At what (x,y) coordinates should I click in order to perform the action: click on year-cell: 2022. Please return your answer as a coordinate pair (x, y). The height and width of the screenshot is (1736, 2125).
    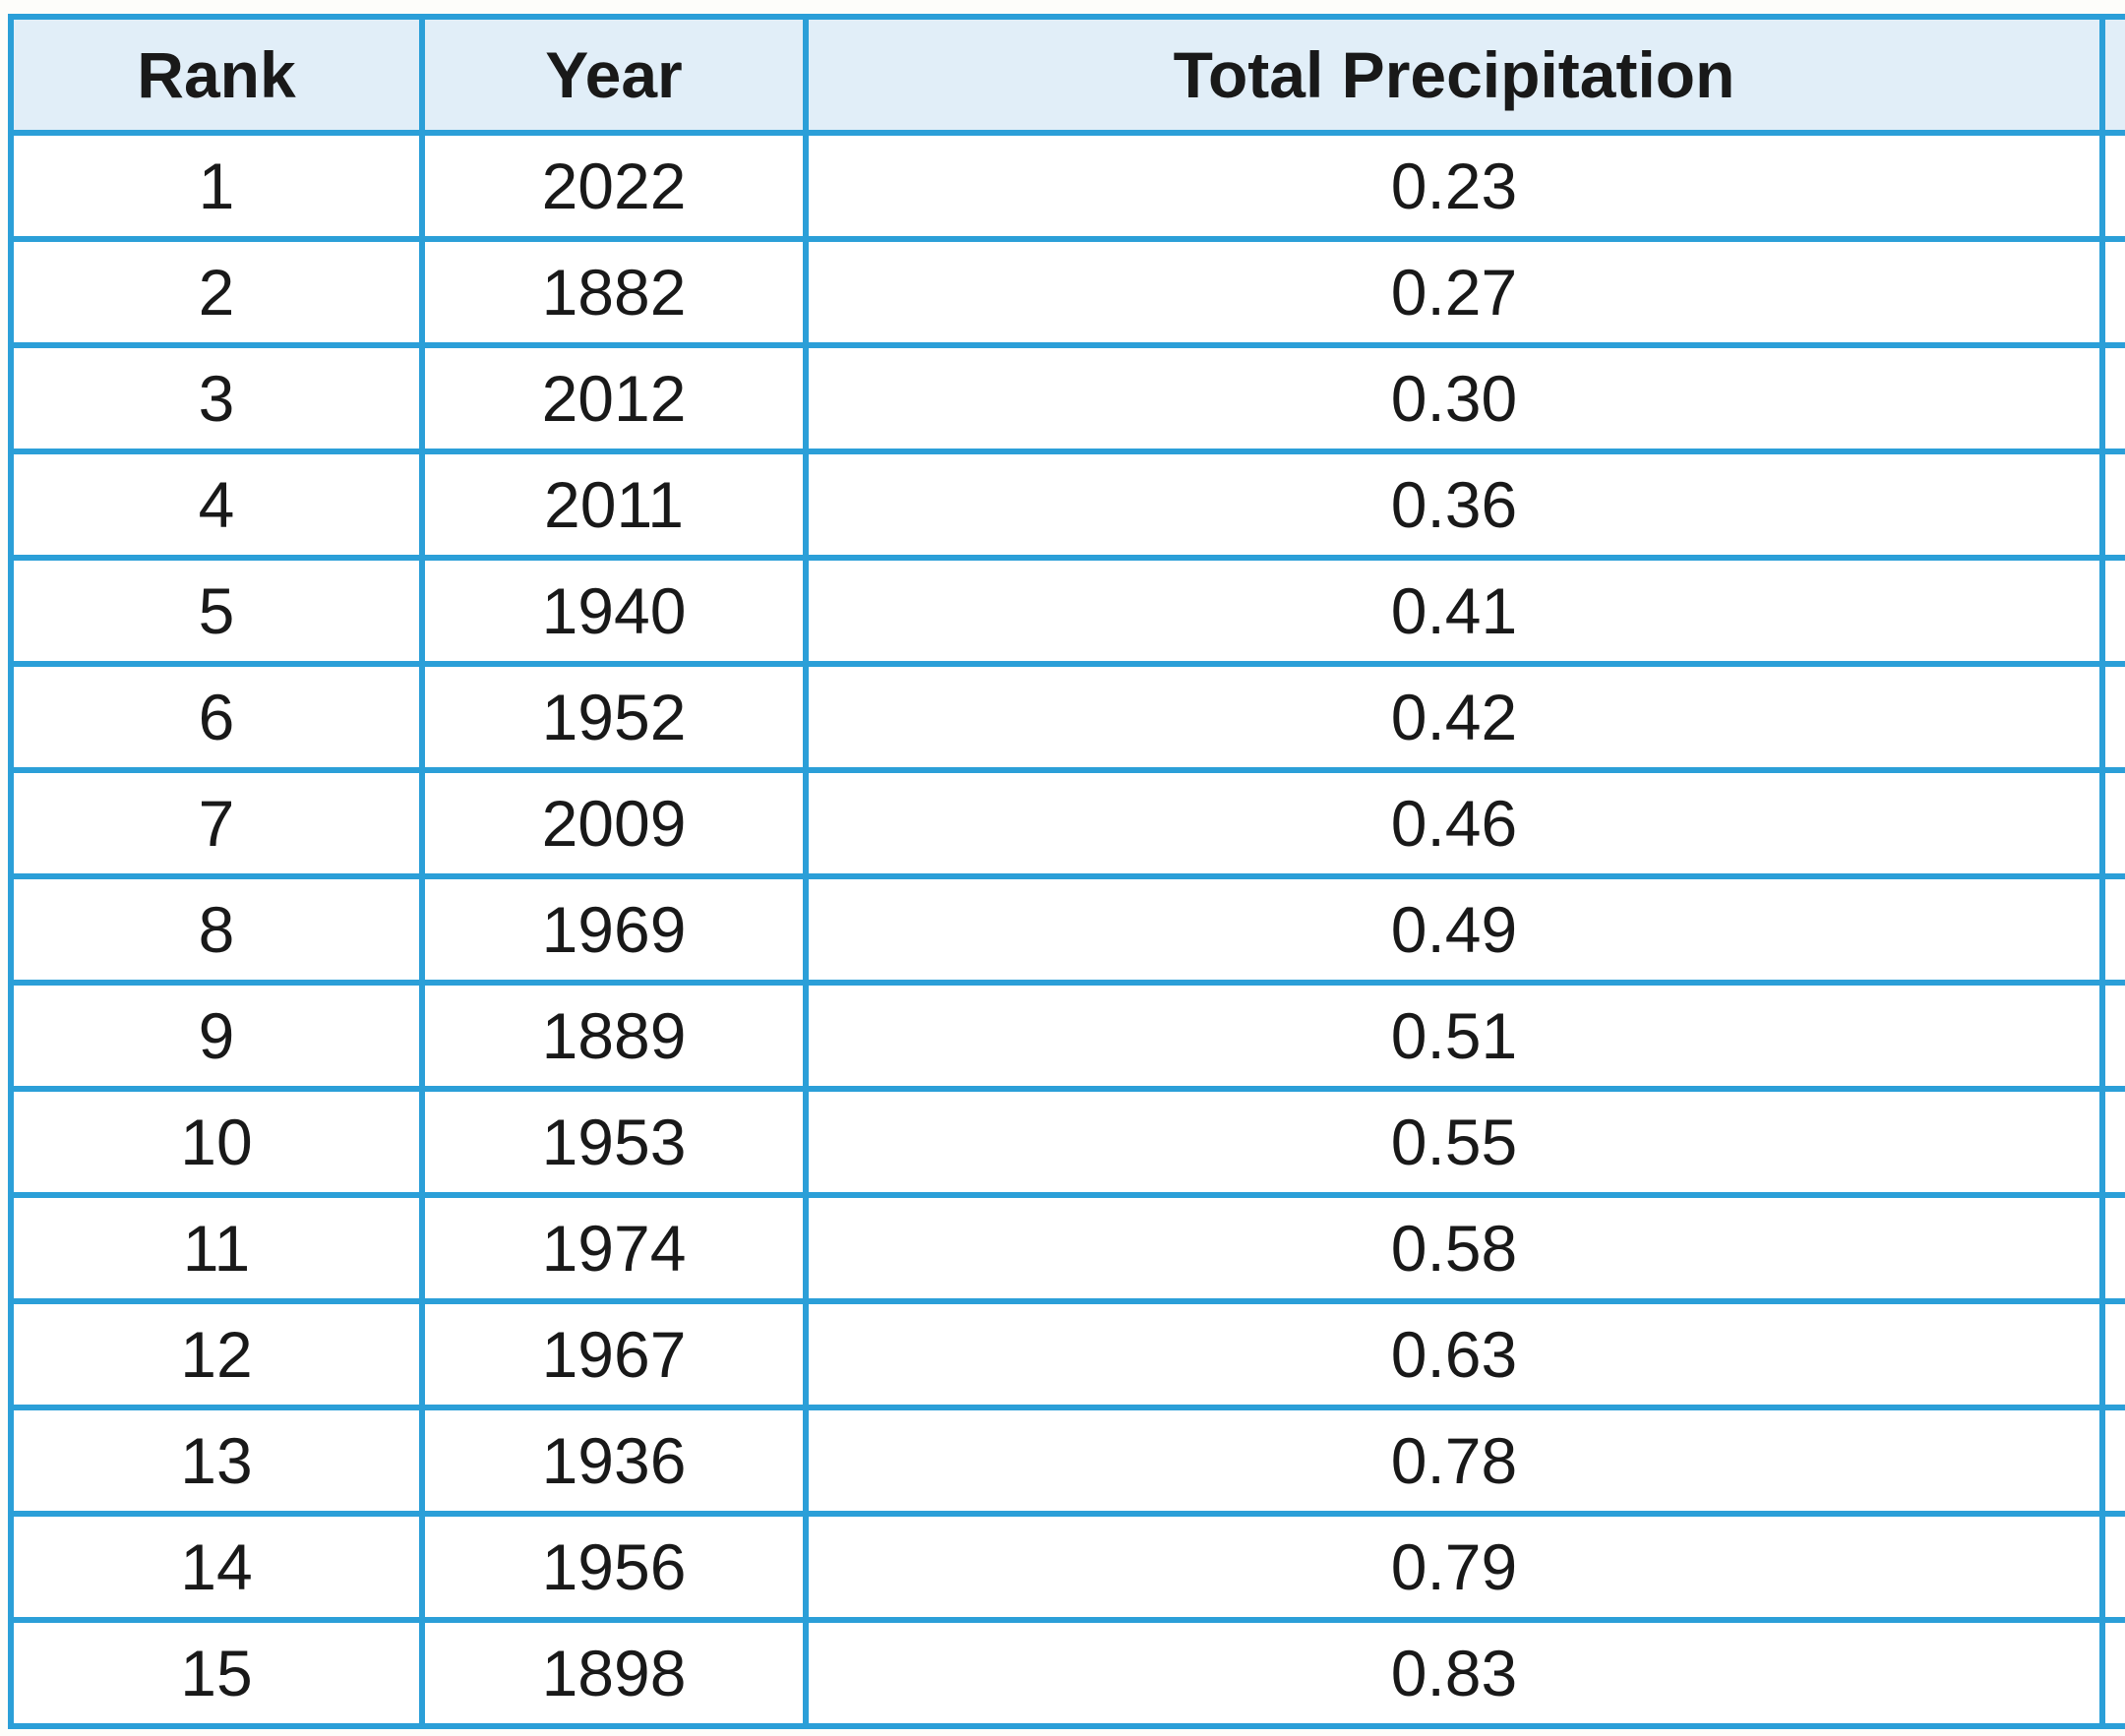
    Looking at the image, I should click on (614, 186).